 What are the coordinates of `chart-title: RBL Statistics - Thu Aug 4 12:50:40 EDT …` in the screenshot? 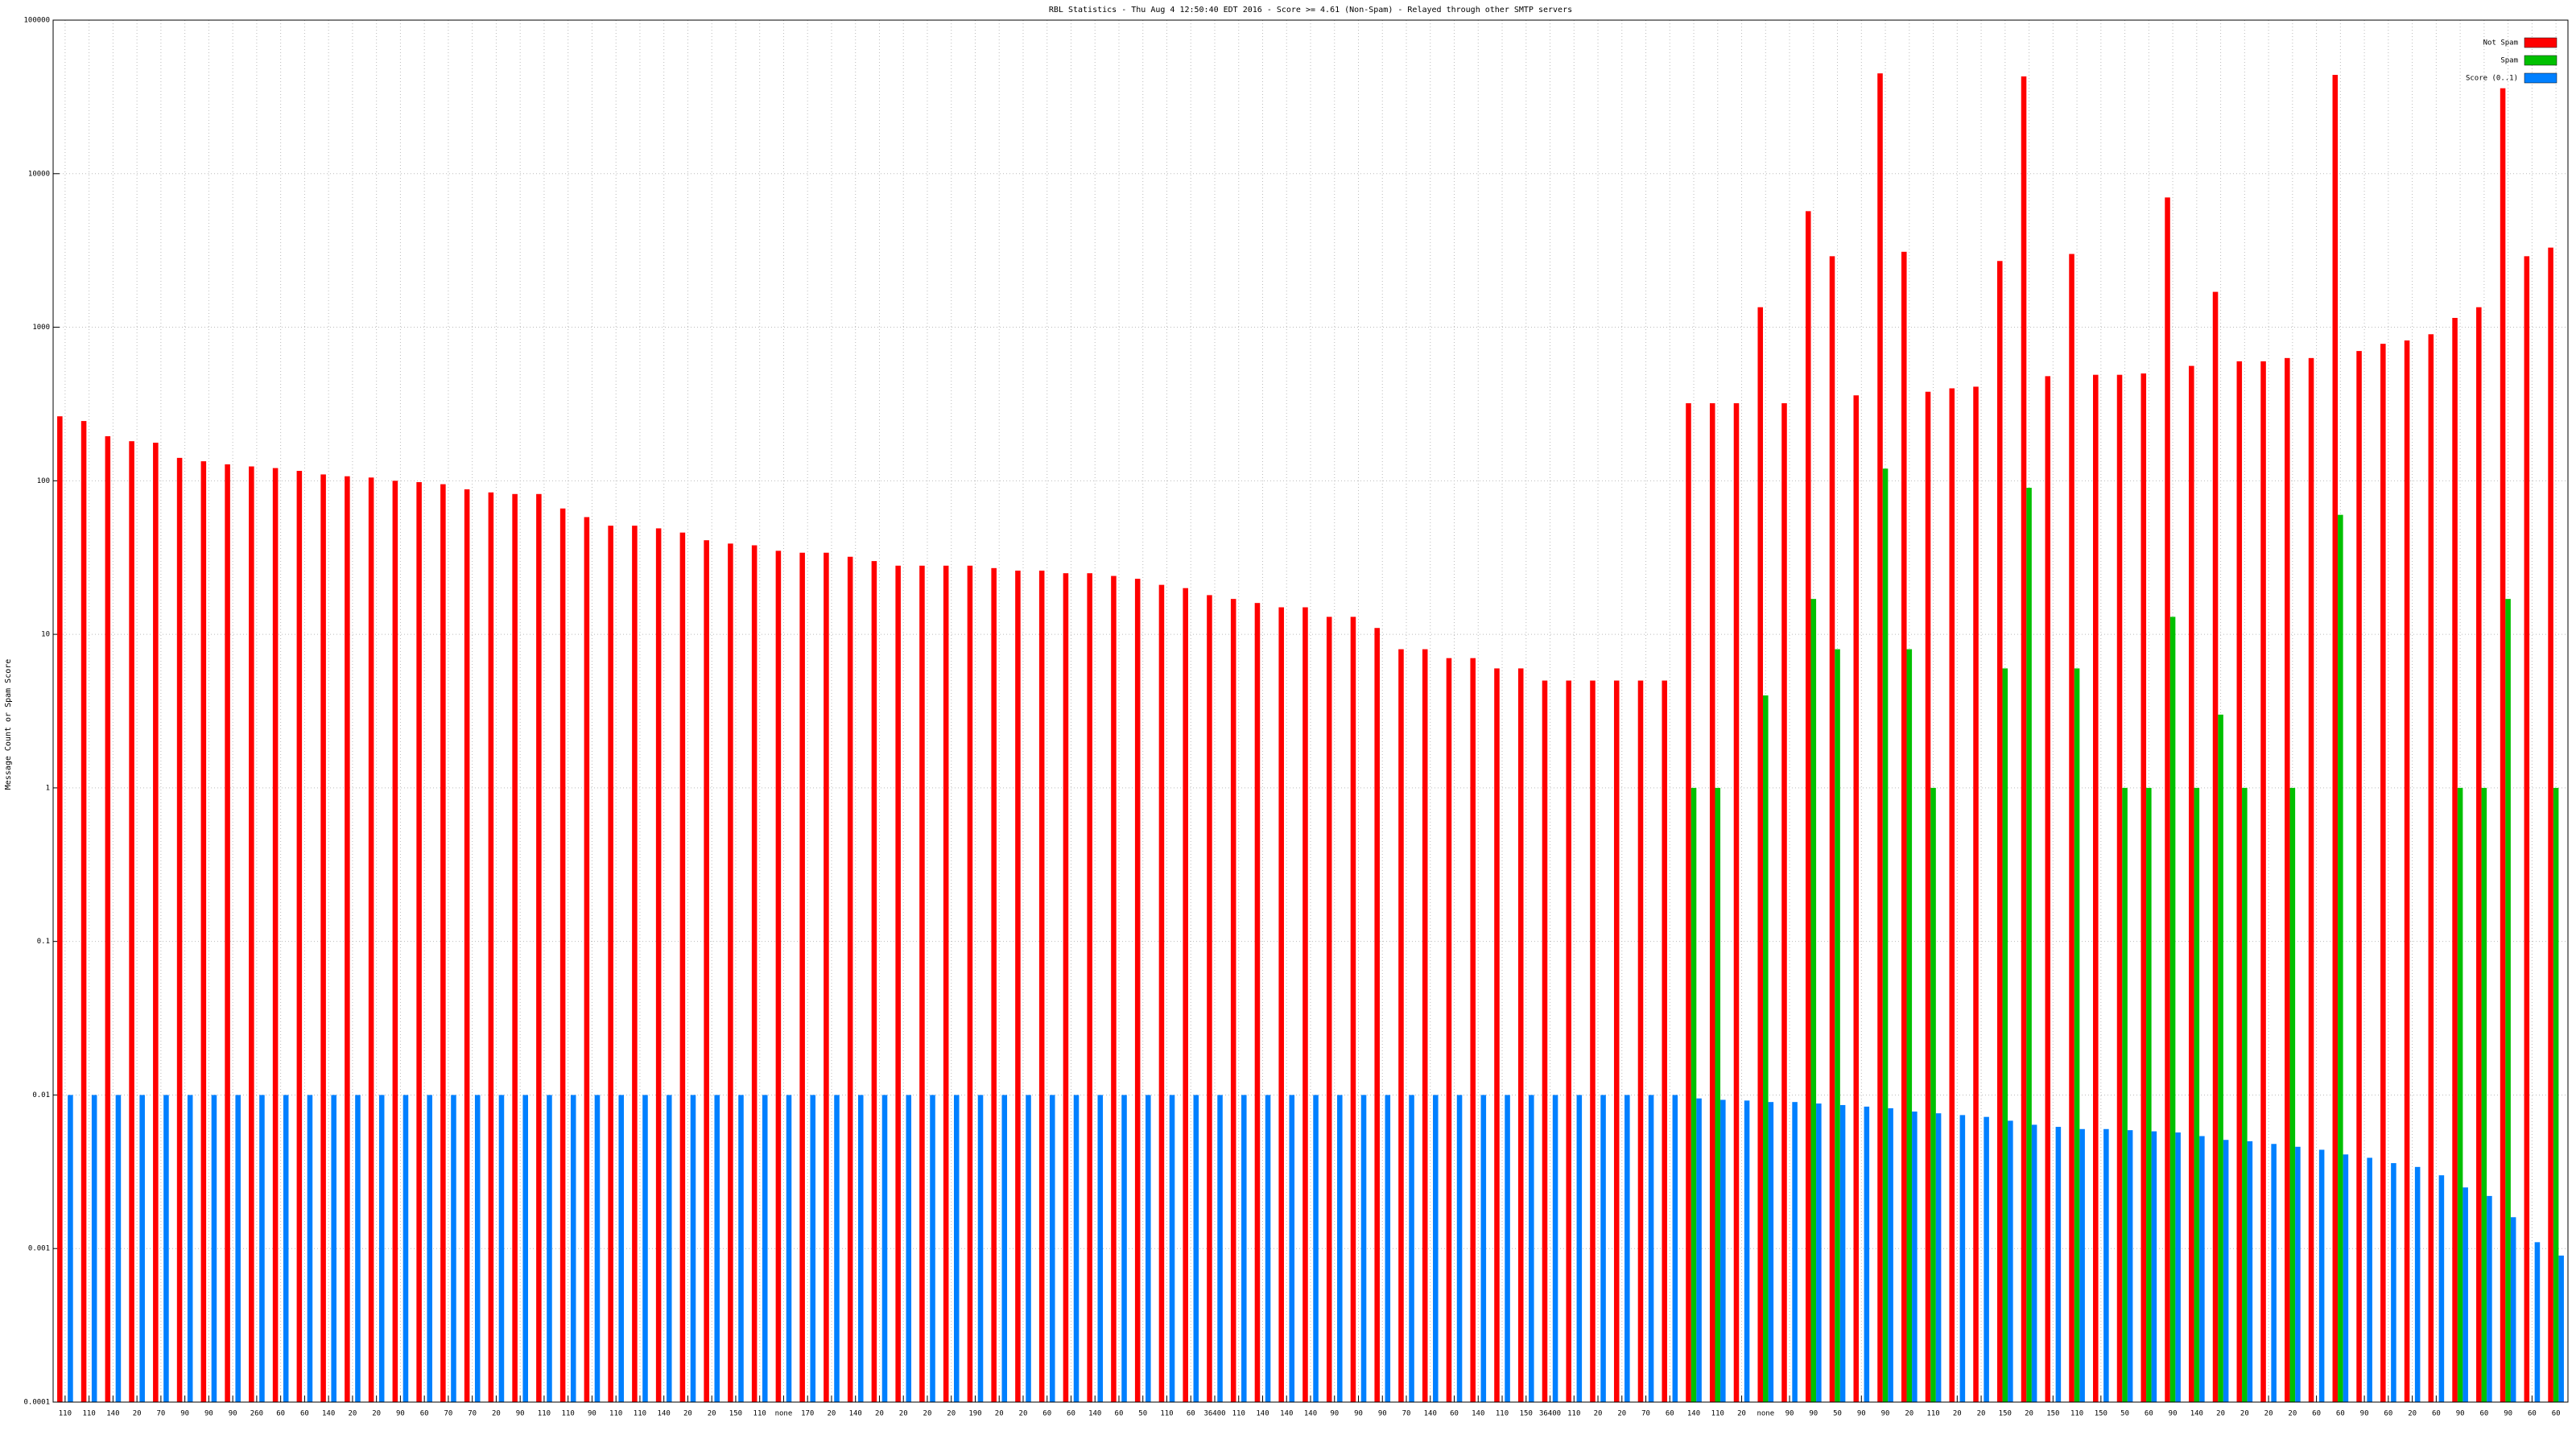 It's located at (1310, 10).